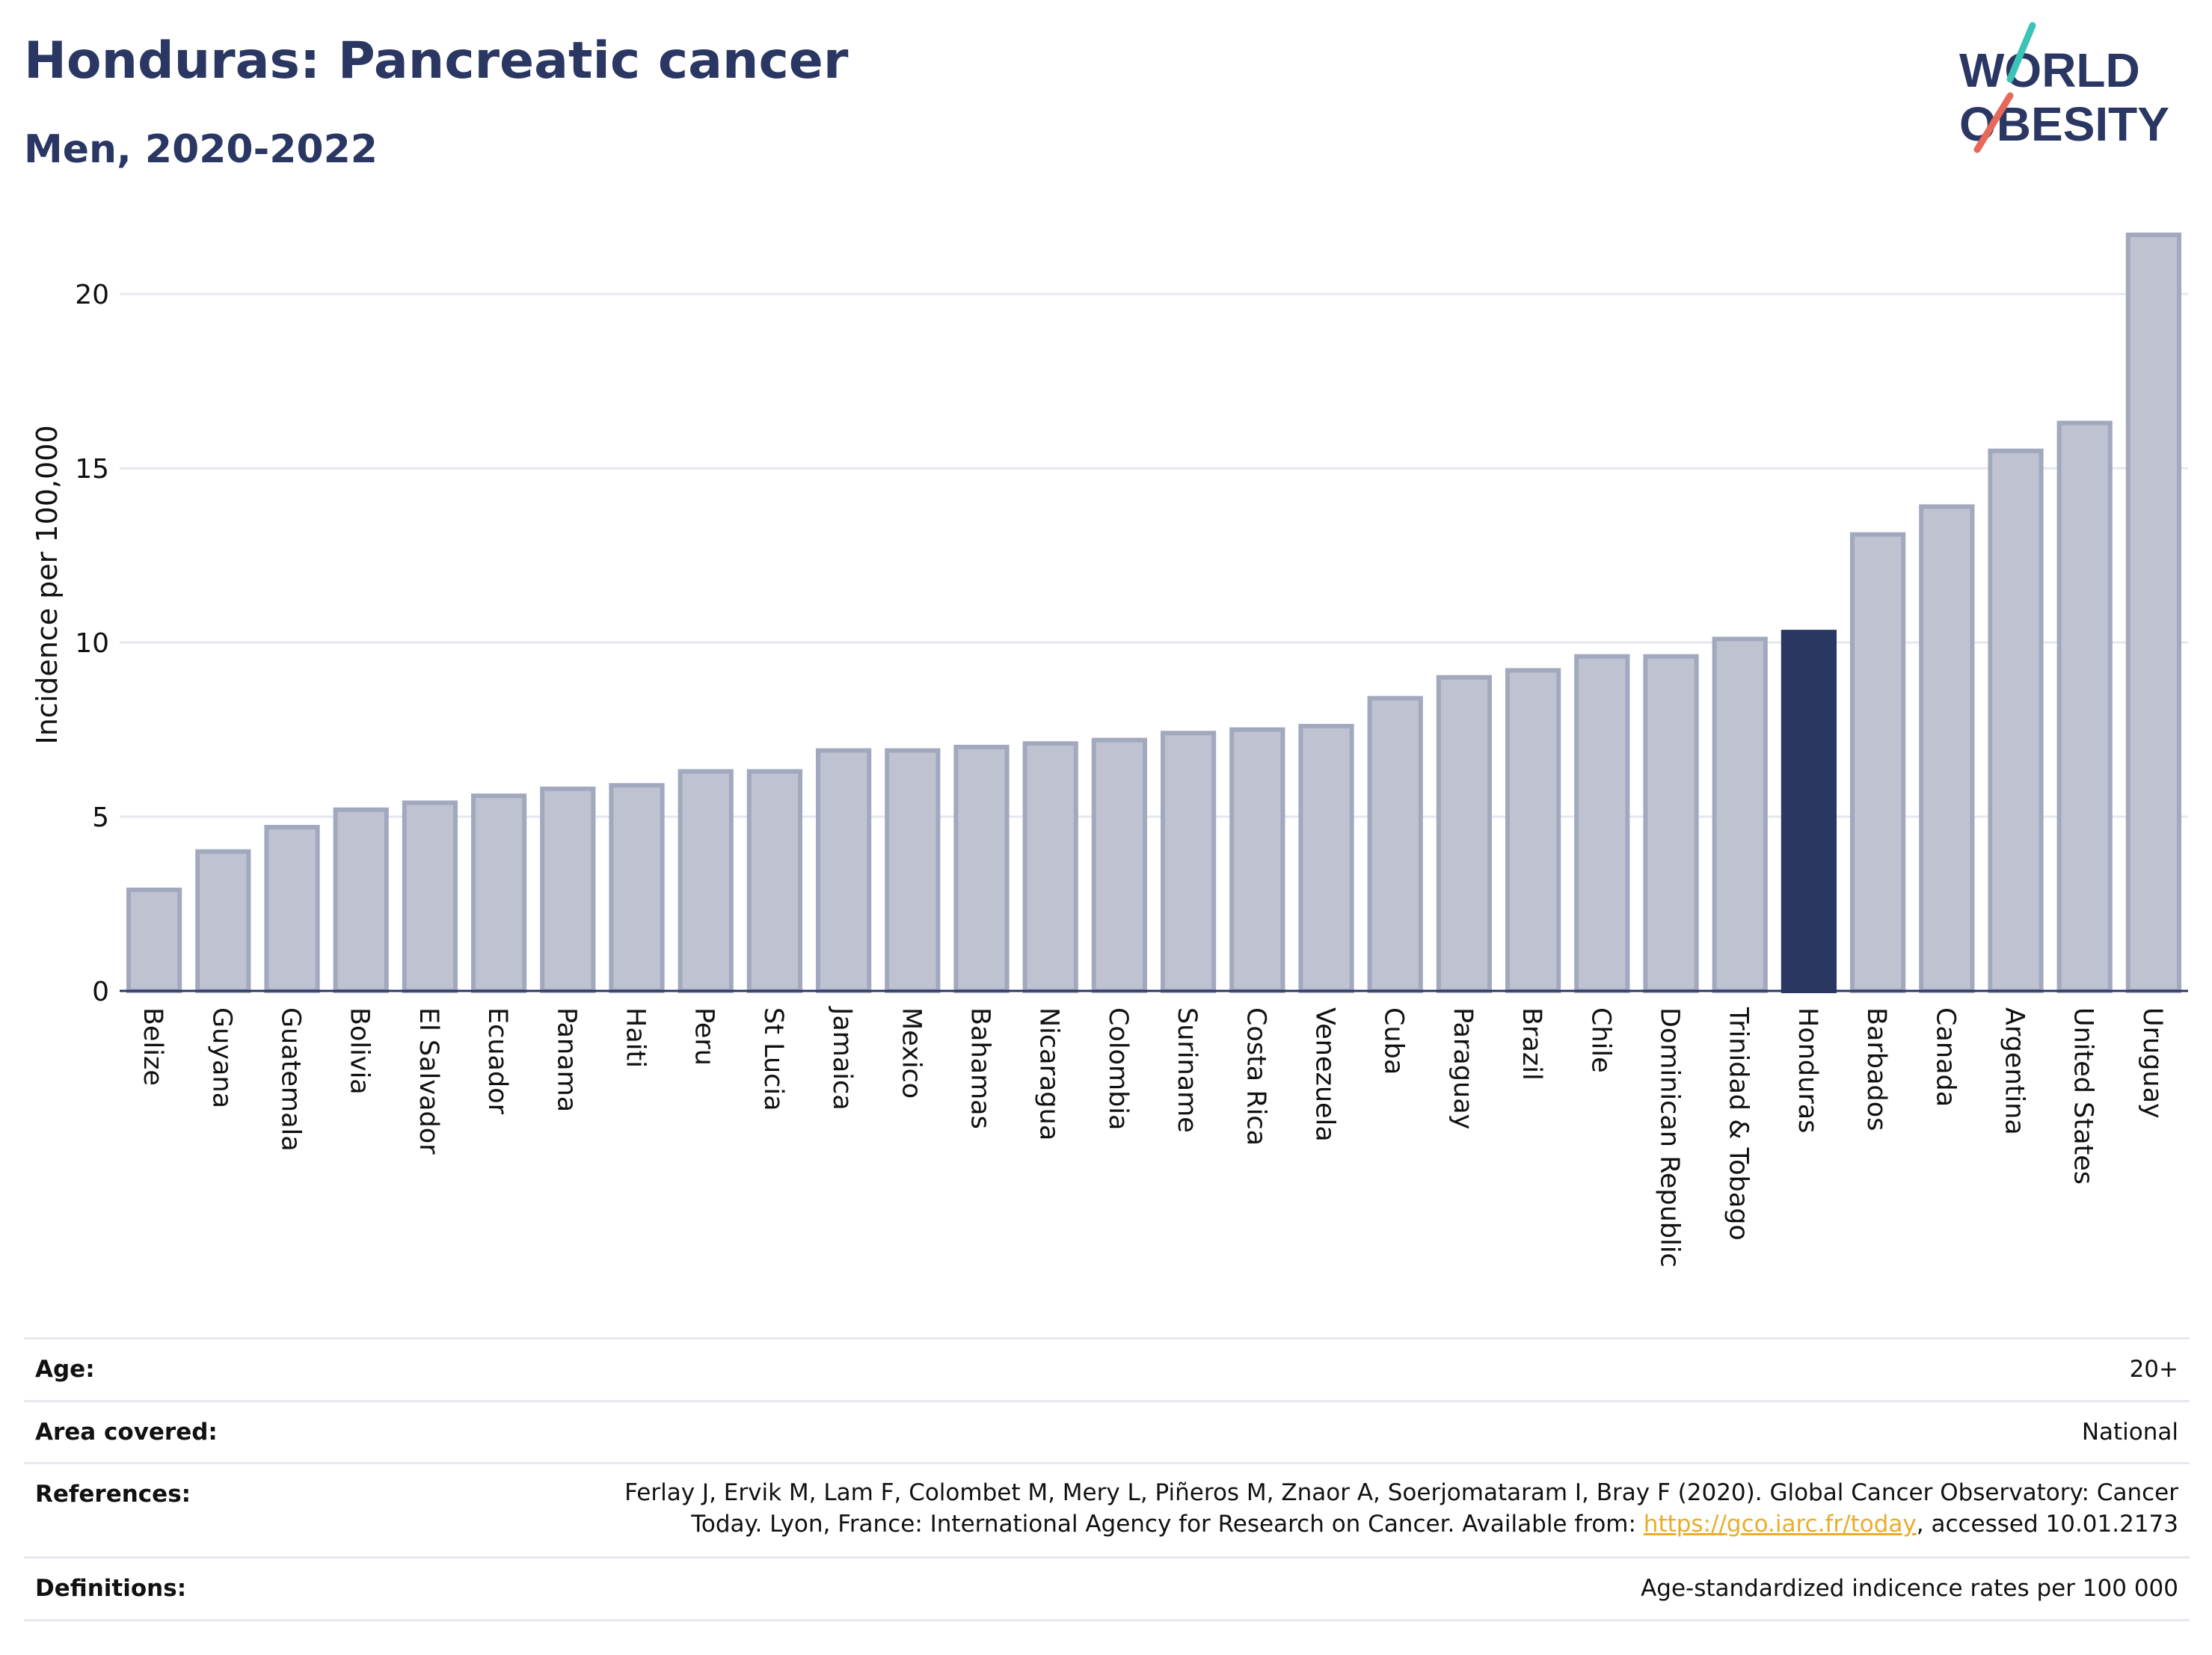 Image resolution: width=2212 pixels, height=1655 pixels. I want to click on bar-venezuela, so click(1326, 858).